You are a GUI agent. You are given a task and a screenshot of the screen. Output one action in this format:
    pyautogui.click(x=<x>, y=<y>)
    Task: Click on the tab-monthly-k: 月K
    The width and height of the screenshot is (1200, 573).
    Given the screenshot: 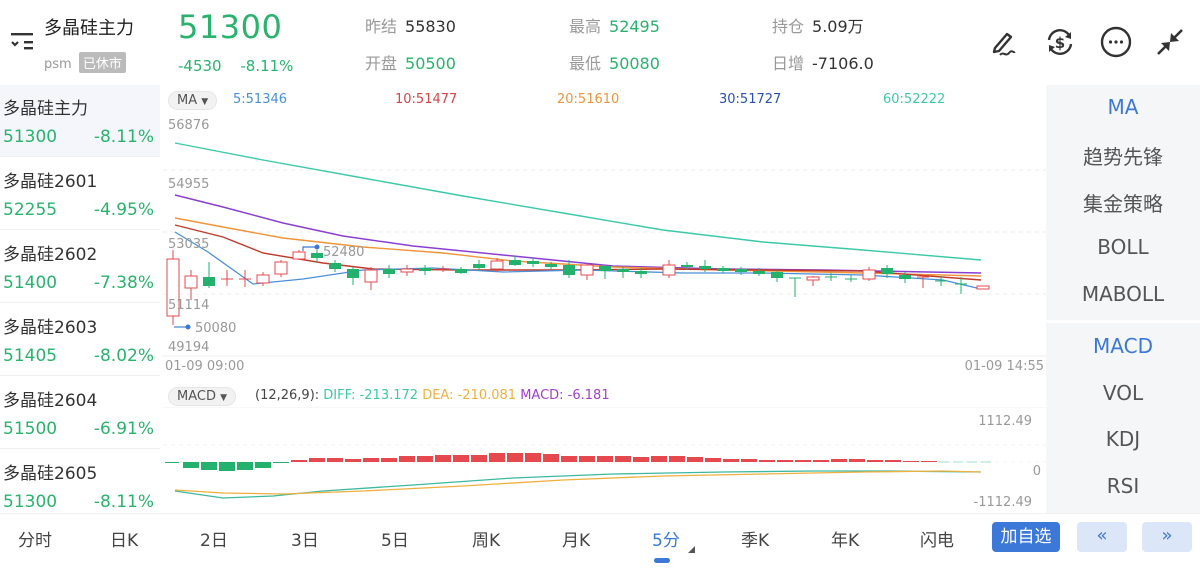 What is the action you would take?
    pyautogui.click(x=576, y=541)
    